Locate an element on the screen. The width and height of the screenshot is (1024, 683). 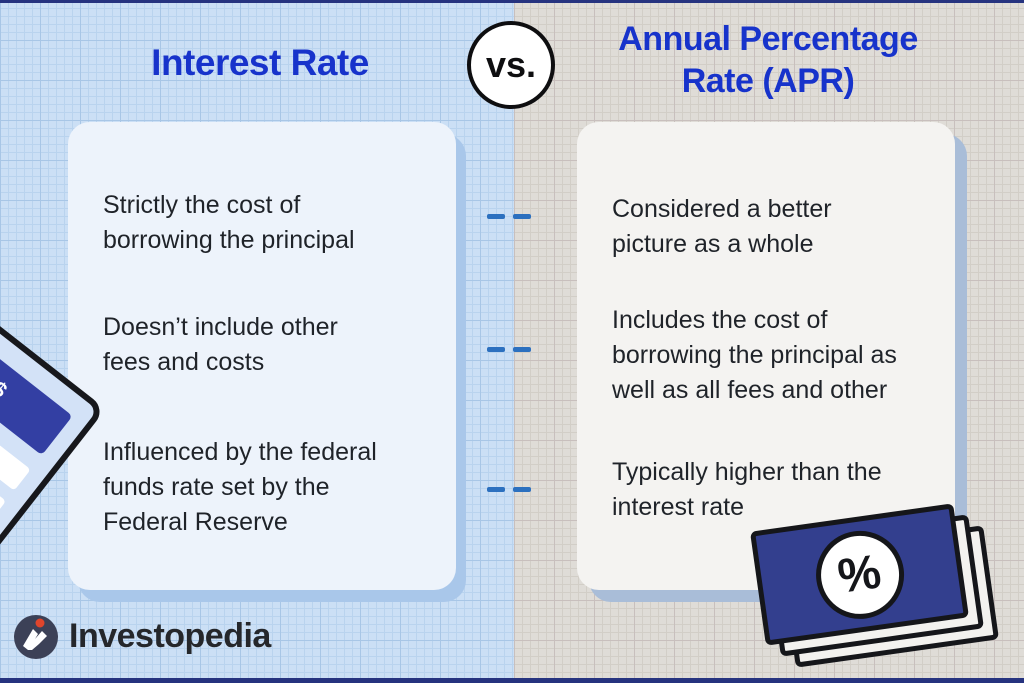
apr-point-1: Considered a better picture as a whole is located at coordinates (722, 226).